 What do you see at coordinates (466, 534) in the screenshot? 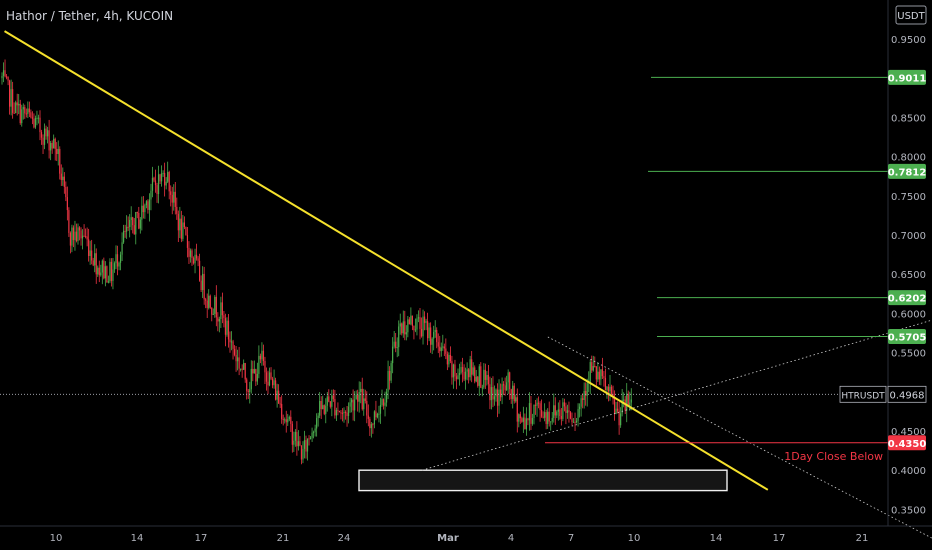
I see `time-axis: 10 14 17 21 24 Mar 4 7 10 14 17 21` at bounding box center [466, 534].